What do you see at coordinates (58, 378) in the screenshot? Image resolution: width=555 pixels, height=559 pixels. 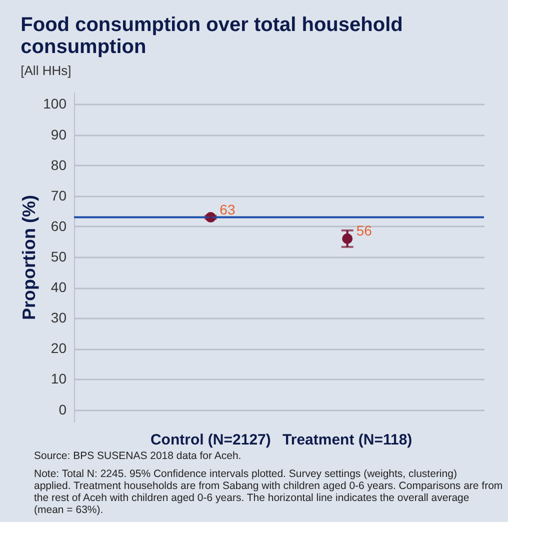 I see `y-tick-label: 10` at bounding box center [58, 378].